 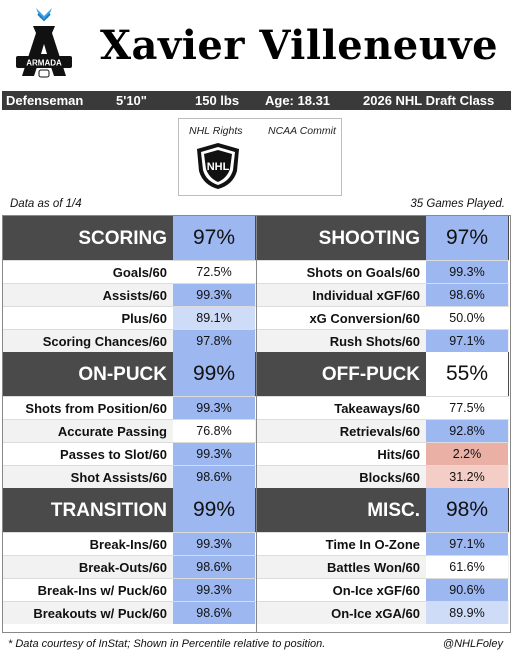 I want to click on header: ARMADA Xavier Villeneuve, so click(x=257, y=45).